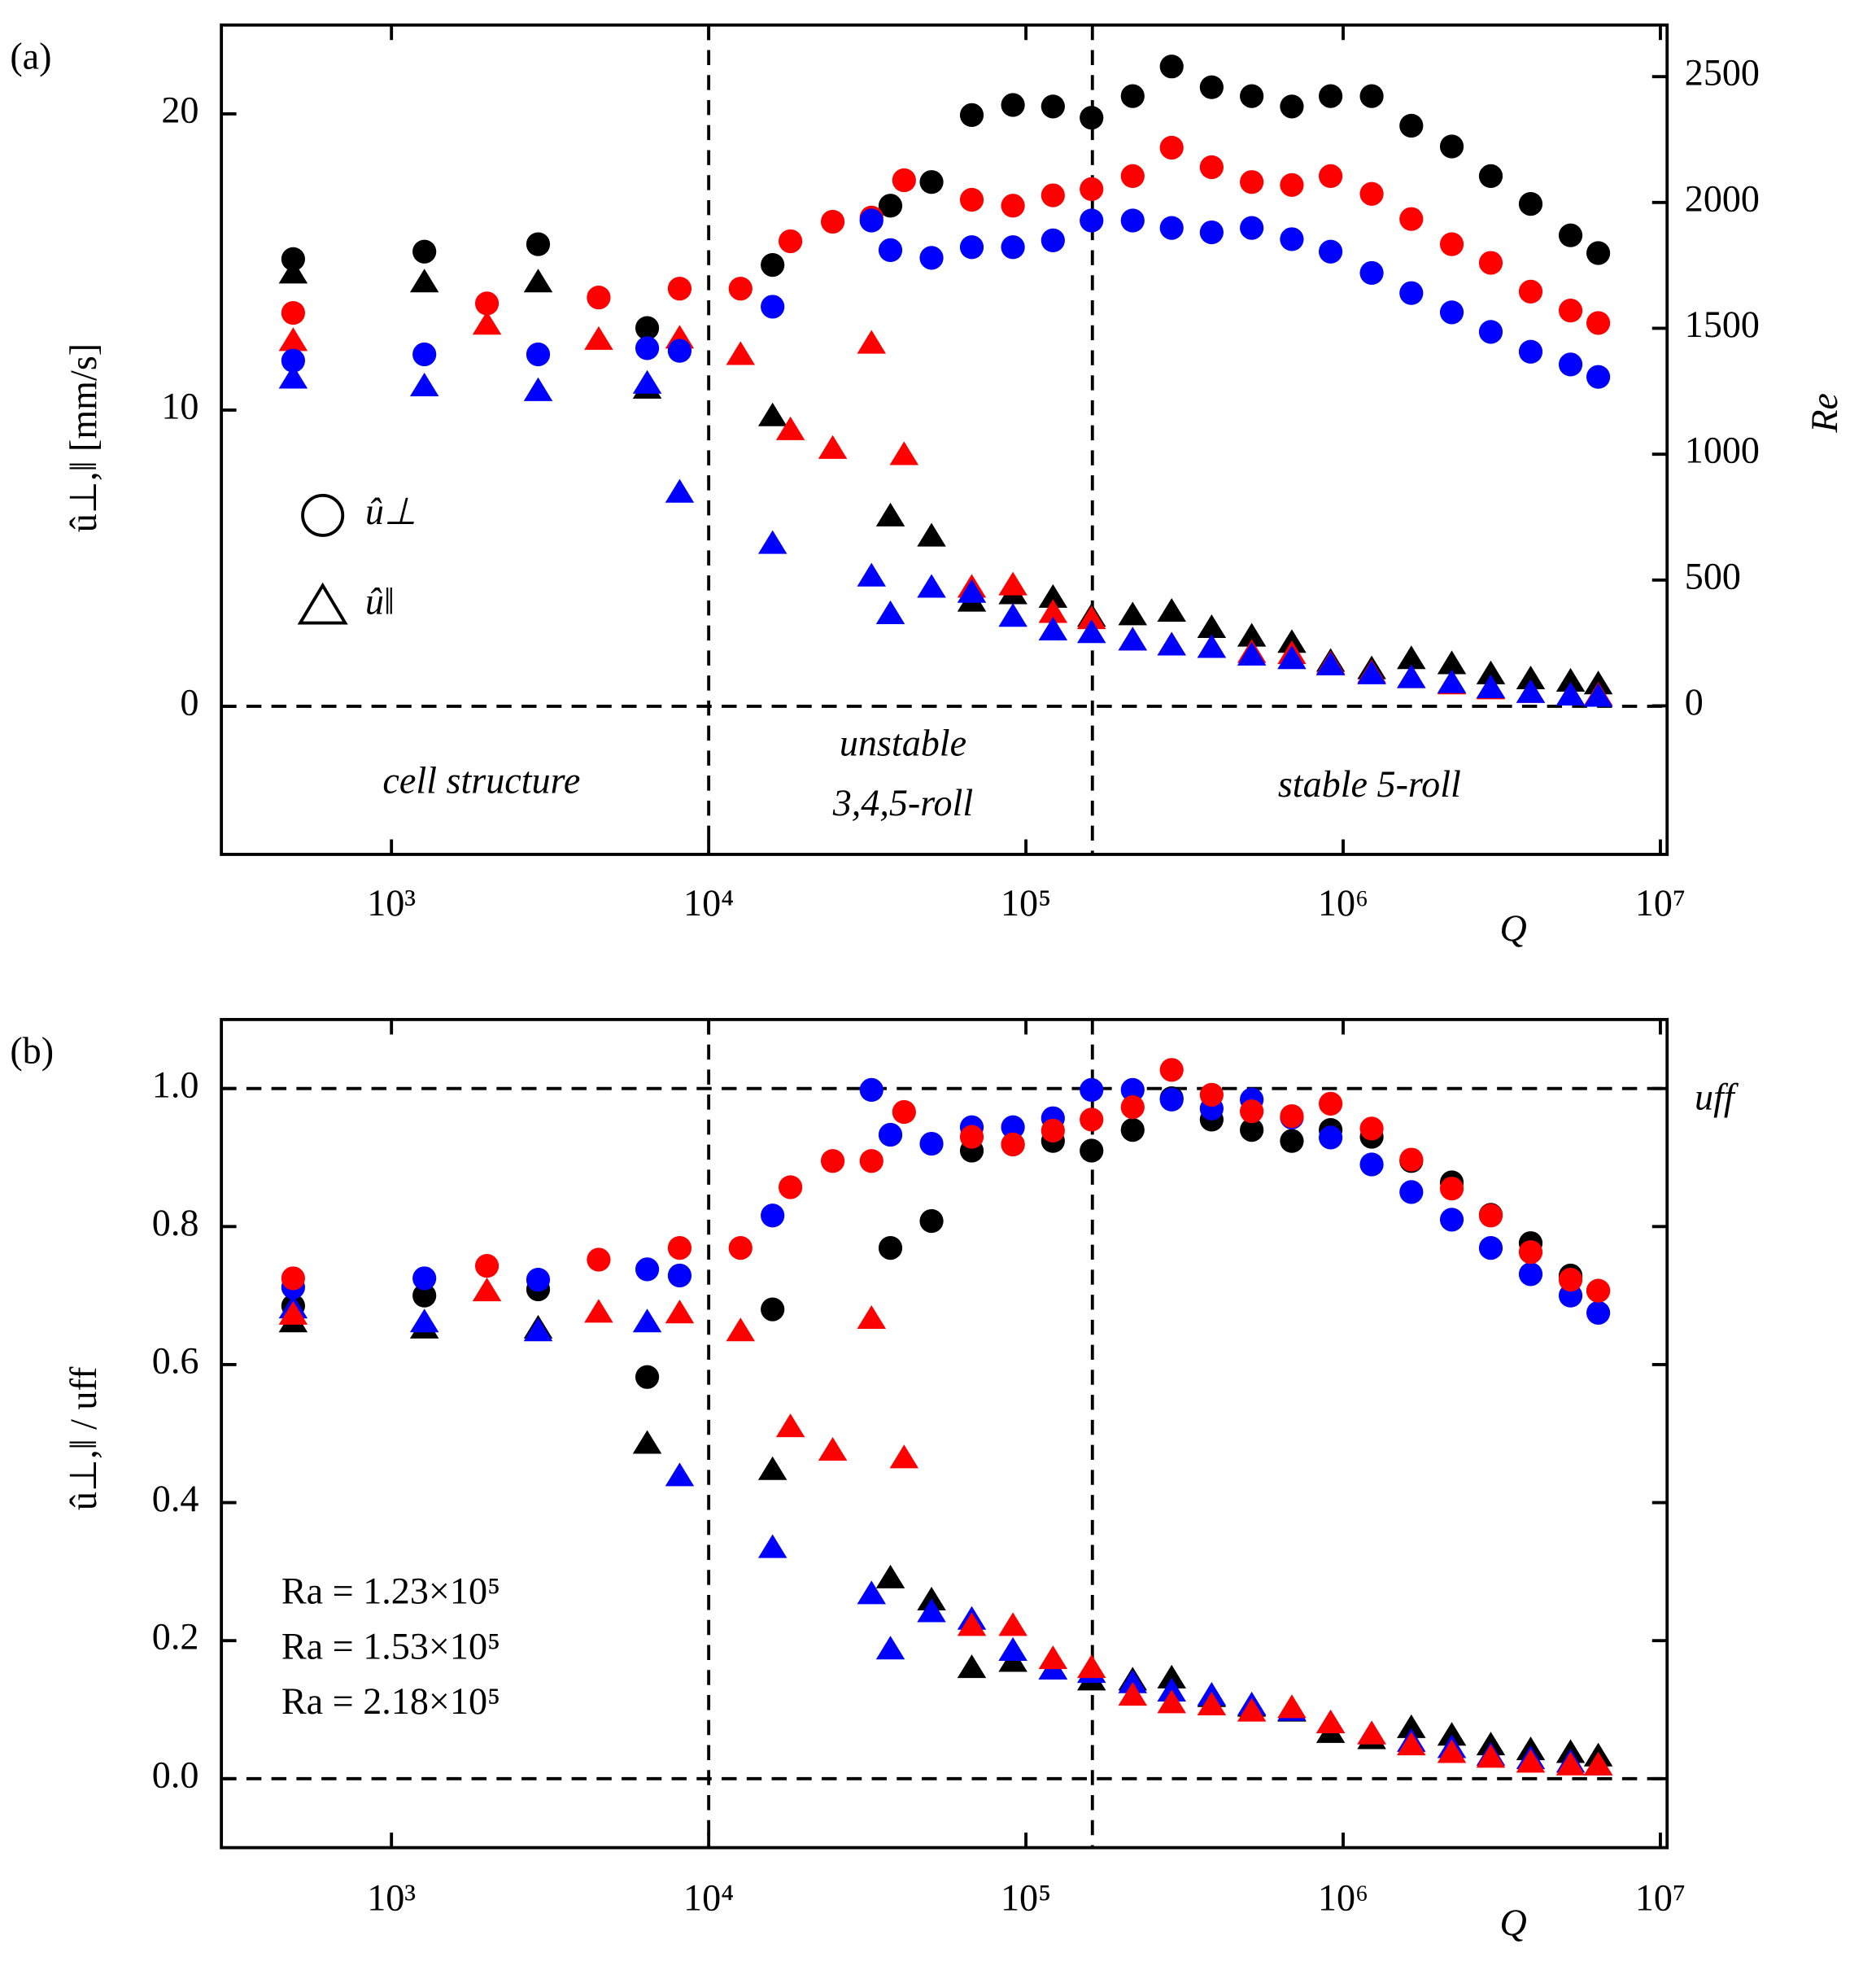  Describe the element at coordinates (1369, 784) in the screenshot. I see `region-annotation: stable 5-roll` at that location.